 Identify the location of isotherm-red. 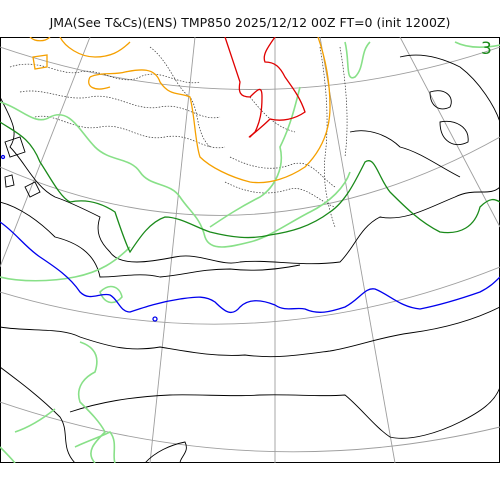
(265, 87).